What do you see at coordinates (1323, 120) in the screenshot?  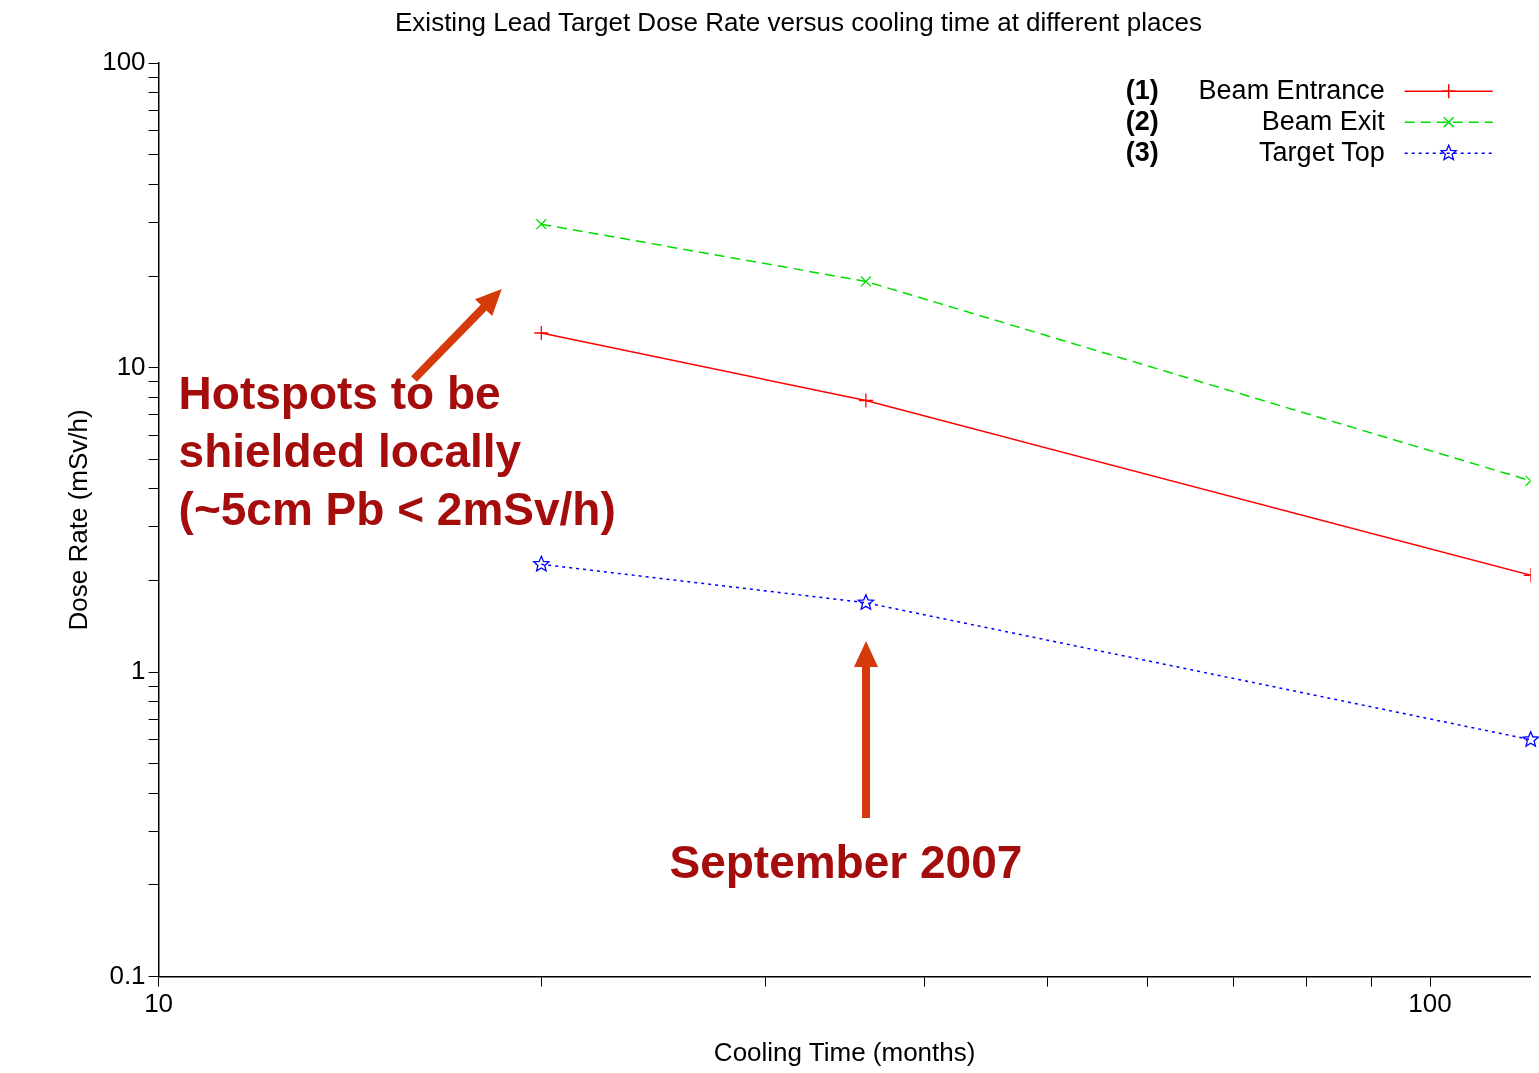 I see `legend-label: Beam Exit` at bounding box center [1323, 120].